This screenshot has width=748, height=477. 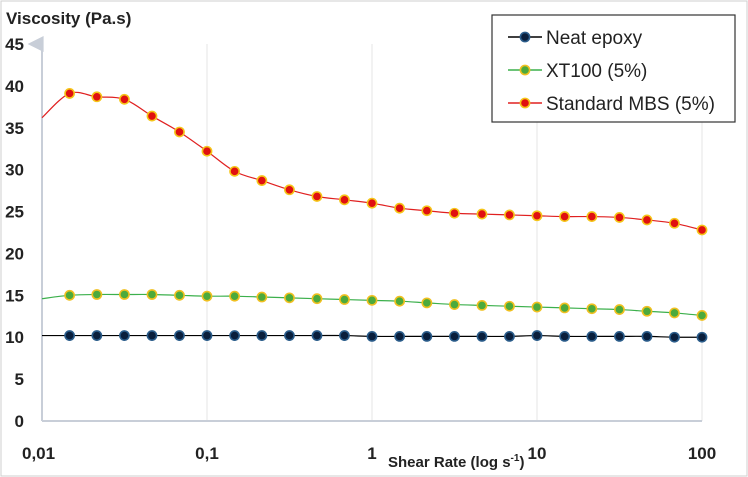 I want to click on y-tick-35: 35, so click(x=14, y=128).